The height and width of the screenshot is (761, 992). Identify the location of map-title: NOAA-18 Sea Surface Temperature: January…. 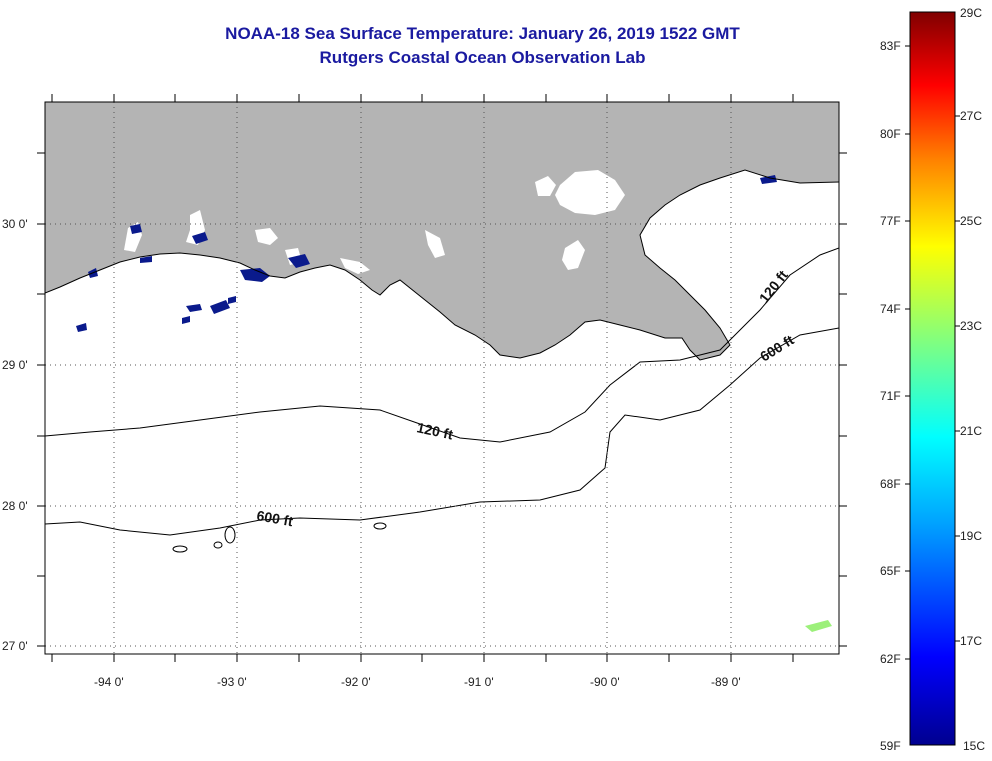
(482, 33).